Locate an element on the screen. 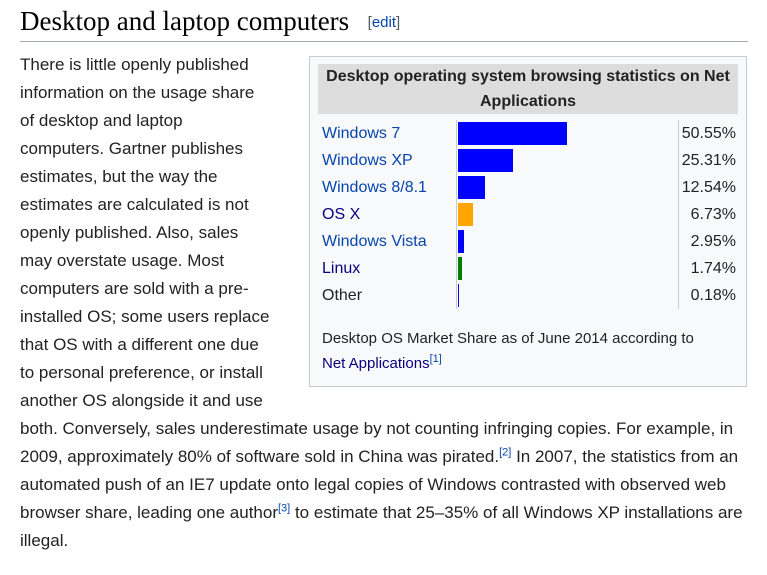 The width and height of the screenshot is (767, 575). paragraph-line: may overstate usage. Most is located at coordinates (122, 260).